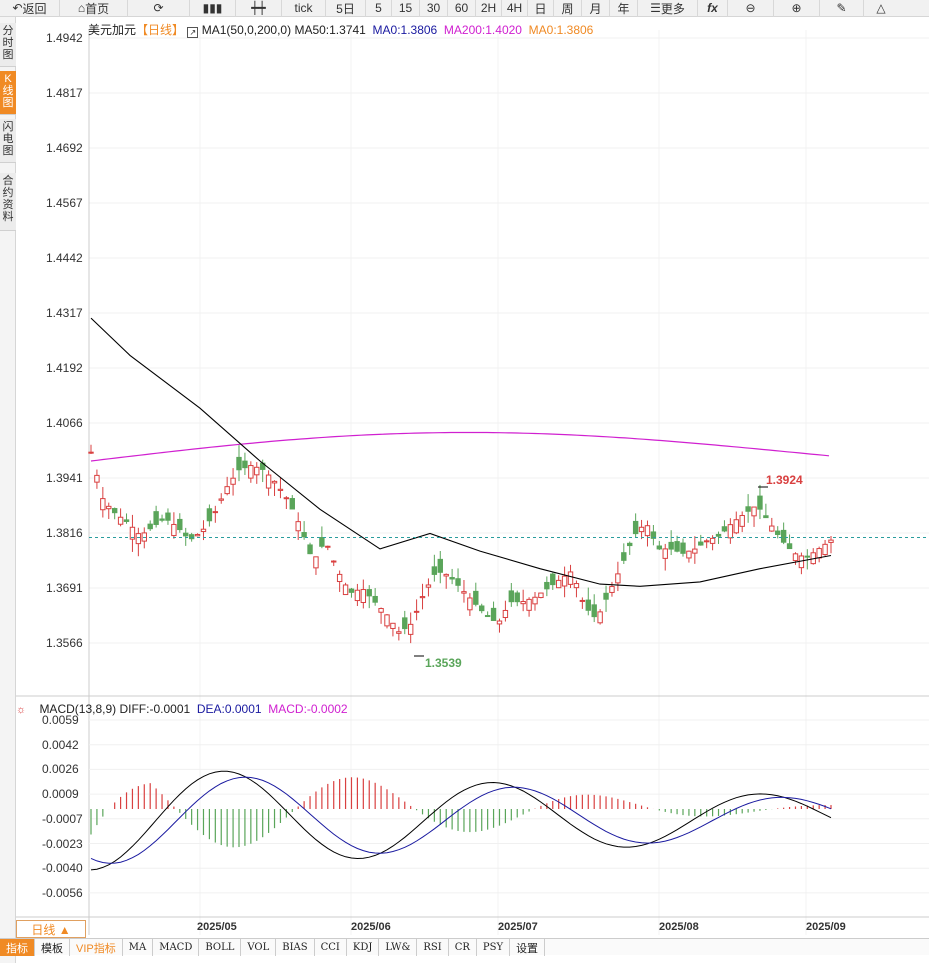 The image size is (929, 963). Describe the element at coordinates (304, 8) in the screenshot. I see `tick-button: tick` at that location.